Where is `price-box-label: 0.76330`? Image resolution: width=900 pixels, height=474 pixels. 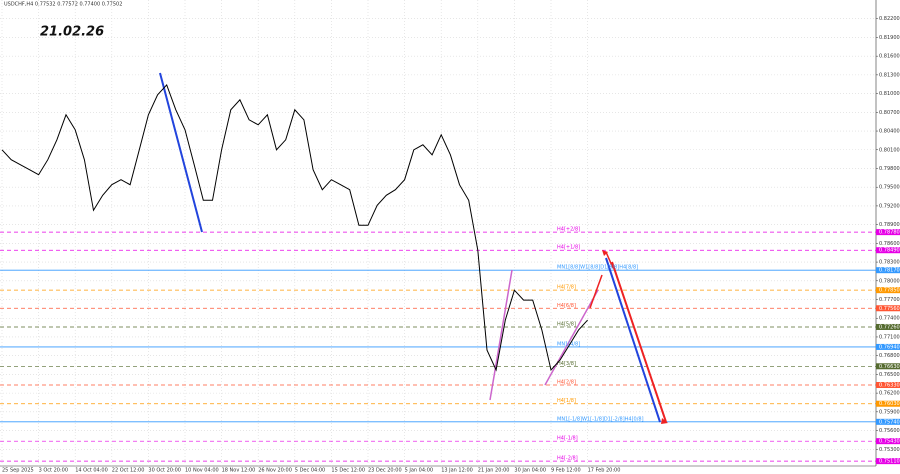
price-box-label: 0.76330 is located at coordinates (889, 386).